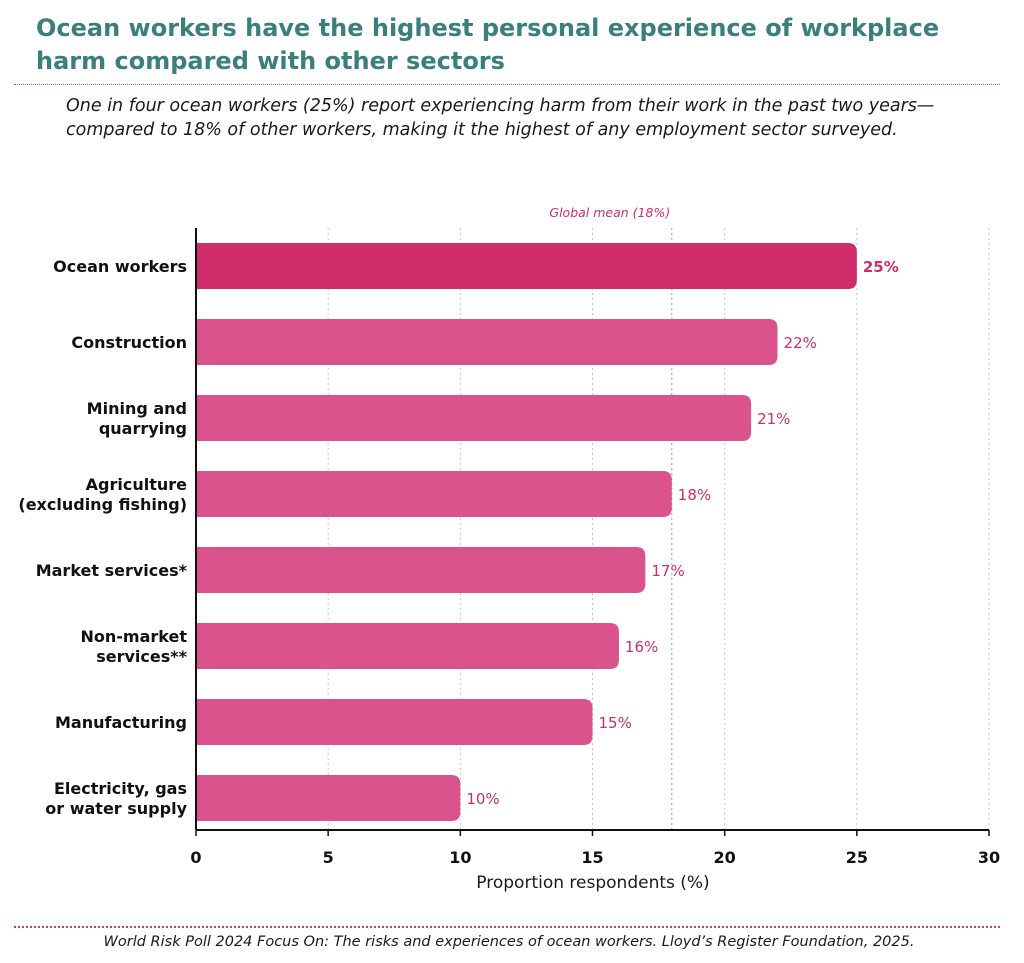 The height and width of the screenshot is (963, 1024). What do you see at coordinates (773, 419) in the screenshot?
I see `bar-value-label: 21%` at bounding box center [773, 419].